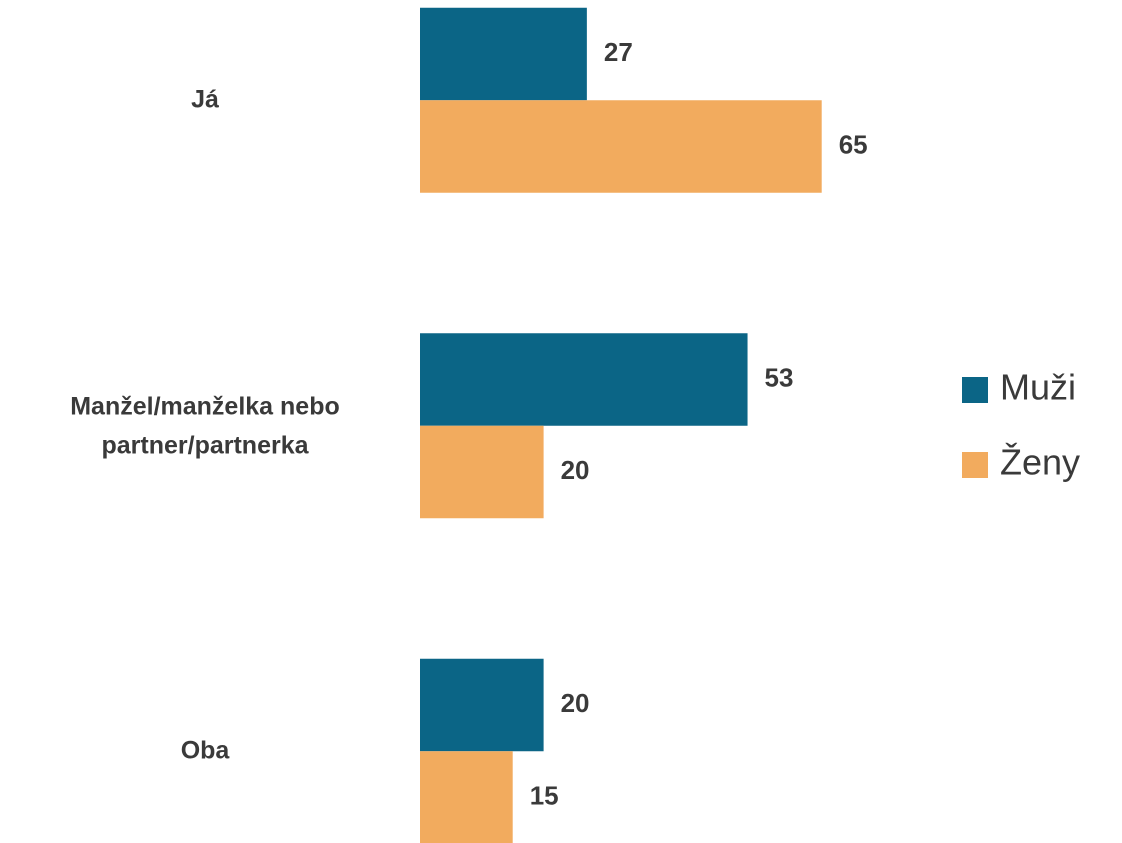  Describe the element at coordinates (853, 144) in the screenshot. I see `value-label: 65` at that location.